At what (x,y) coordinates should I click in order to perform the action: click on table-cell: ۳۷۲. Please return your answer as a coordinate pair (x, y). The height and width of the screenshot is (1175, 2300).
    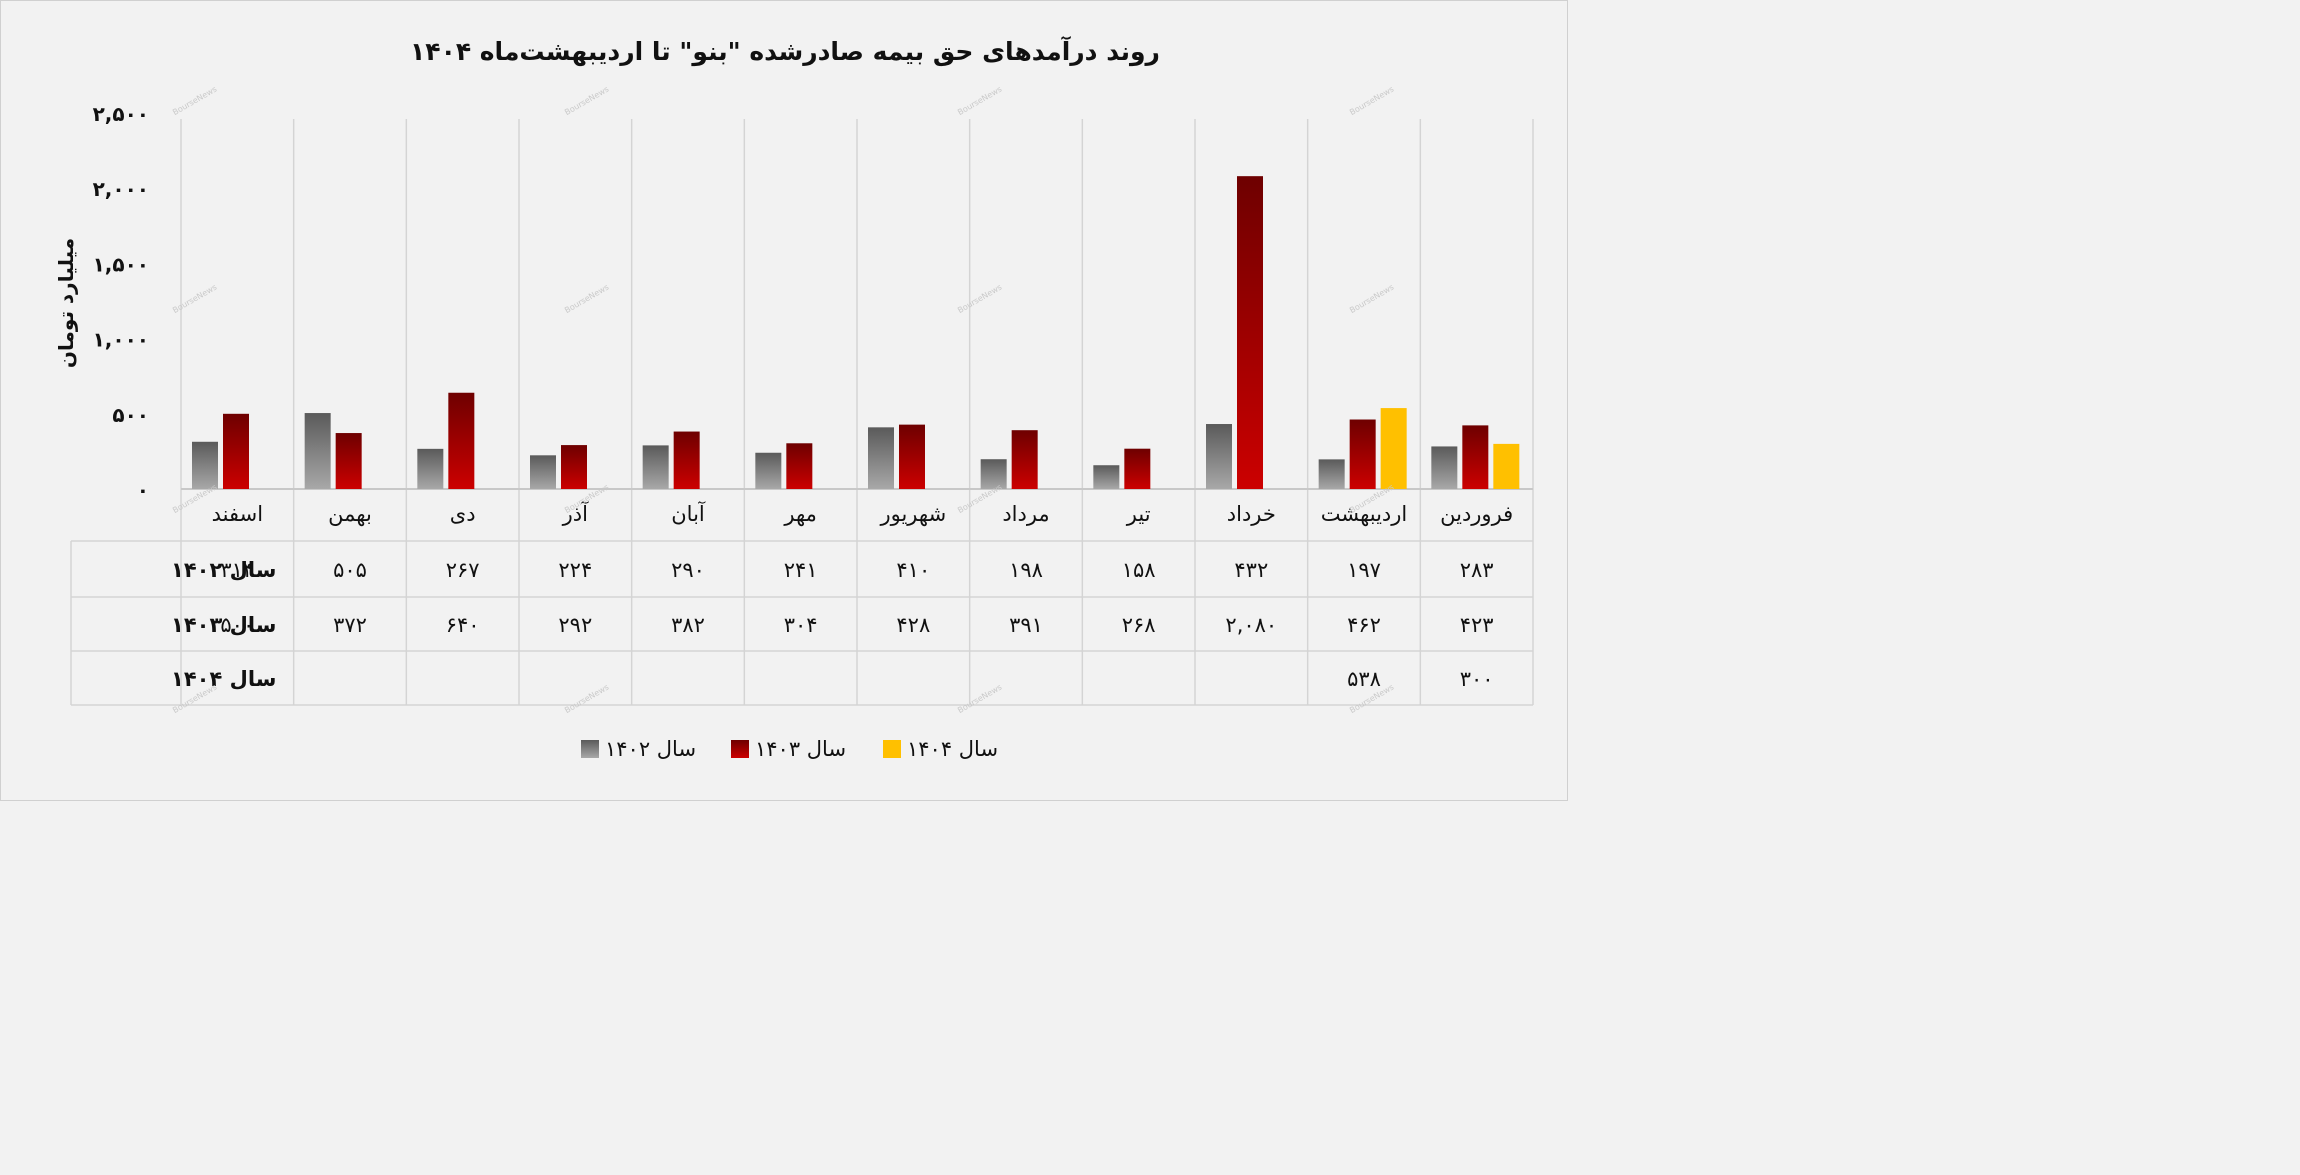
    Looking at the image, I should click on (350, 625).